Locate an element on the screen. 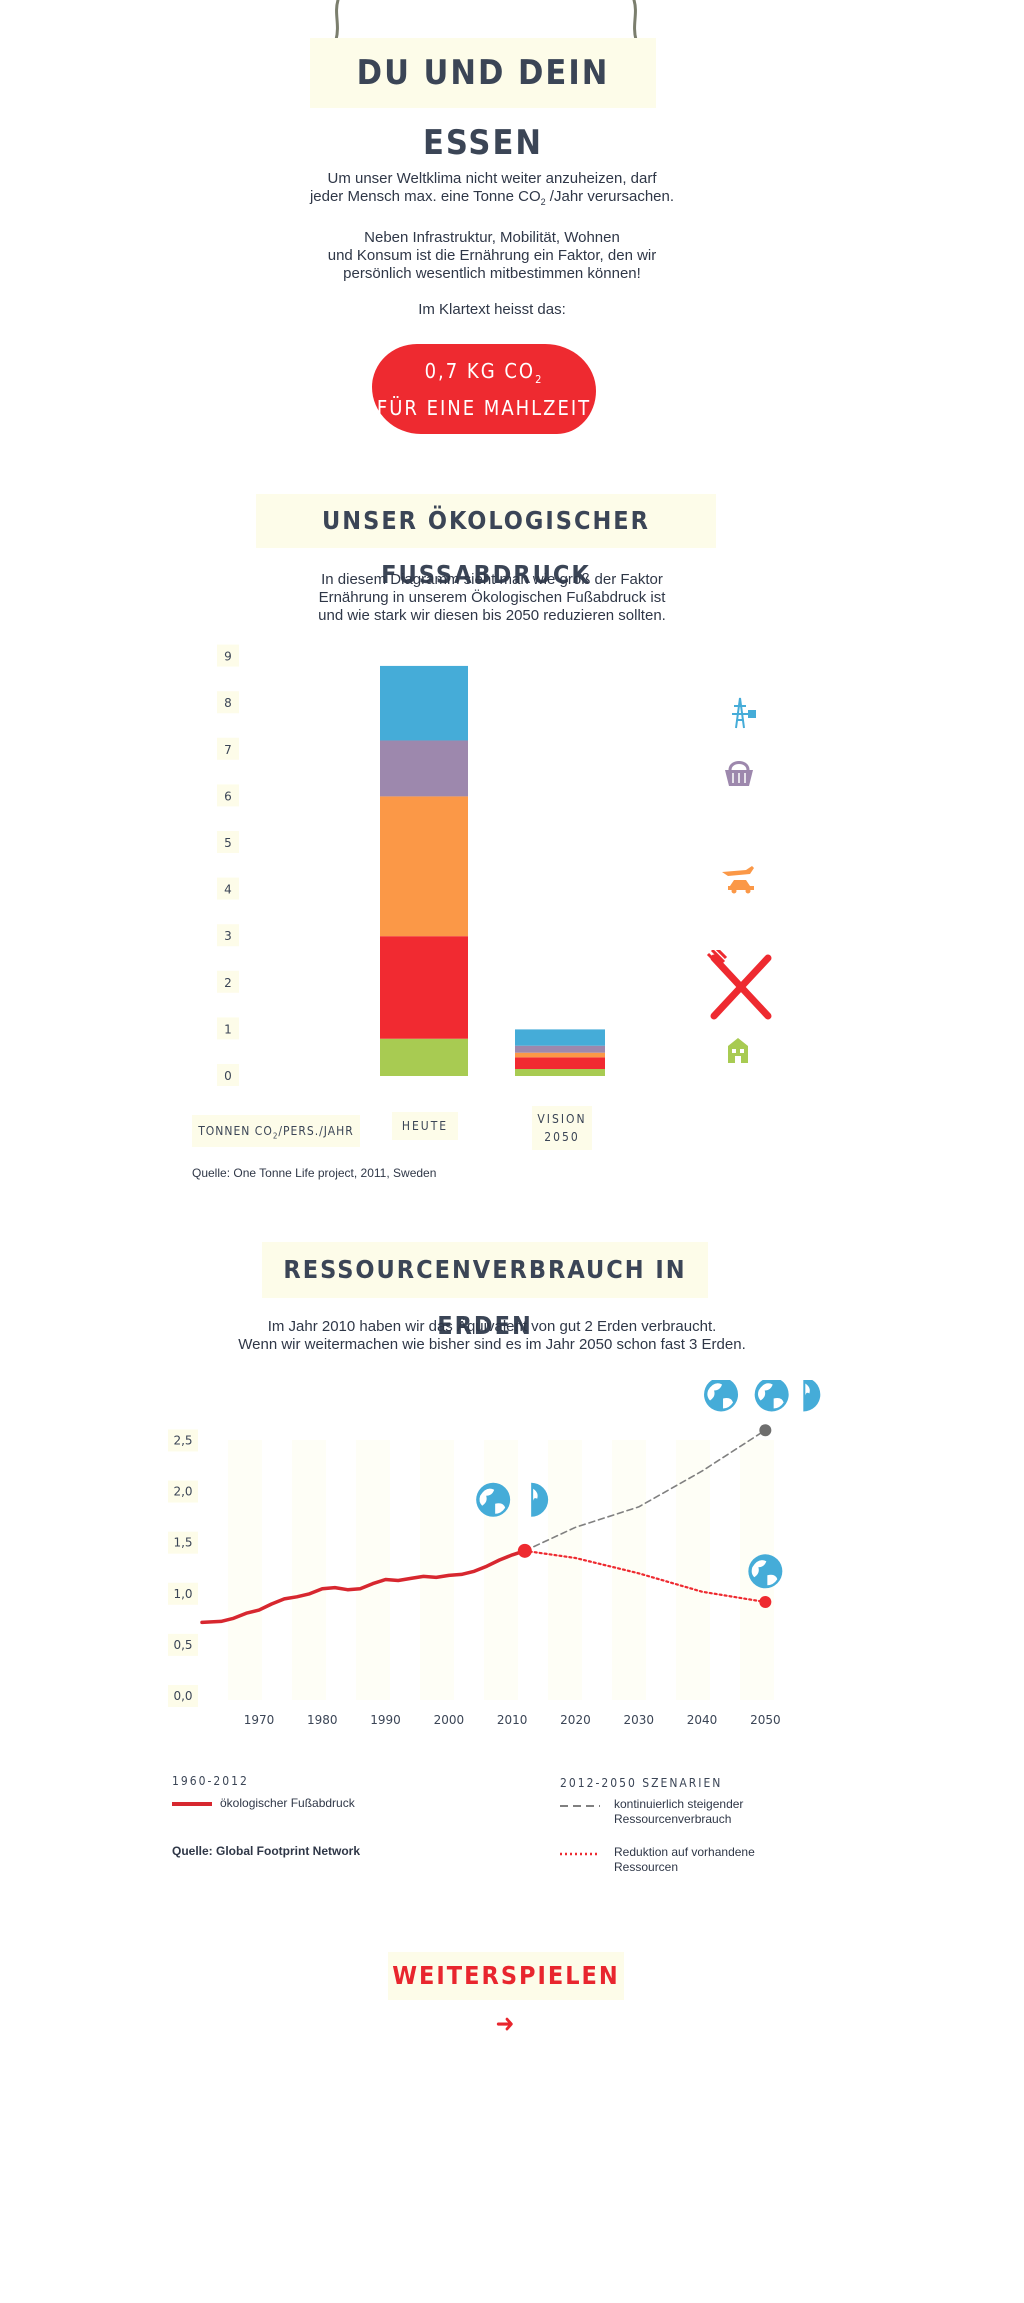  y-tick-label-2,5: 2,5 is located at coordinates (182, 1440).